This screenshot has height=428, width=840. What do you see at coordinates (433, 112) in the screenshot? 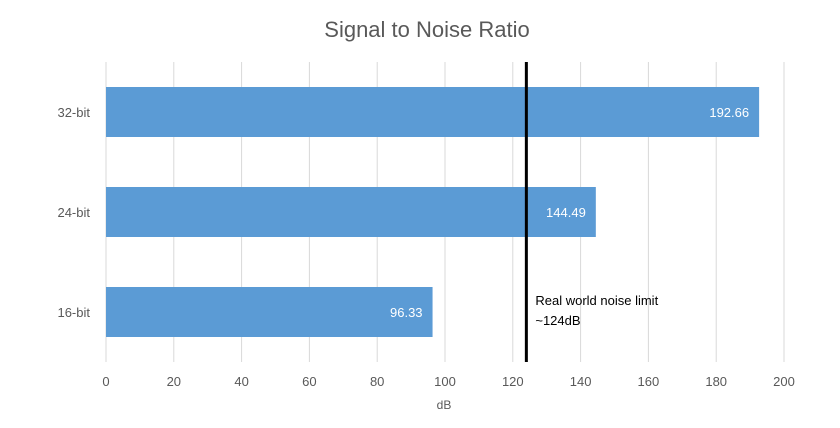
I see `bar-32-bit` at bounding box center [433, 112].